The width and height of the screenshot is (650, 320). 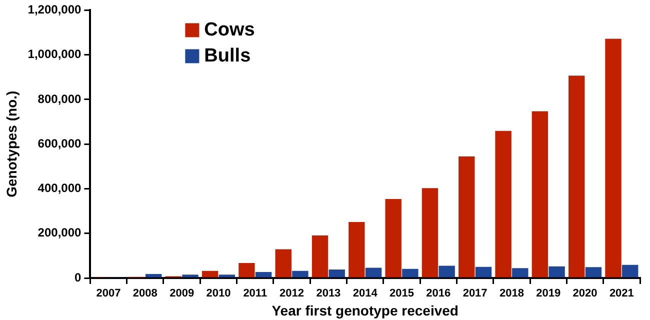 I want to click on x-tick-label: 2009, so click(x=182, y=294).